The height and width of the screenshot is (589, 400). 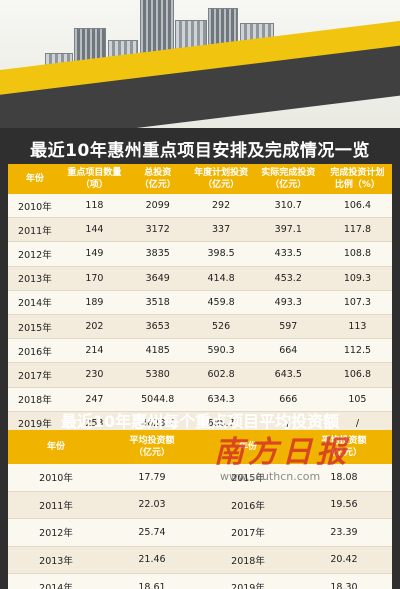 I want to click on cell: 25.74, so click(x=152, y=532).